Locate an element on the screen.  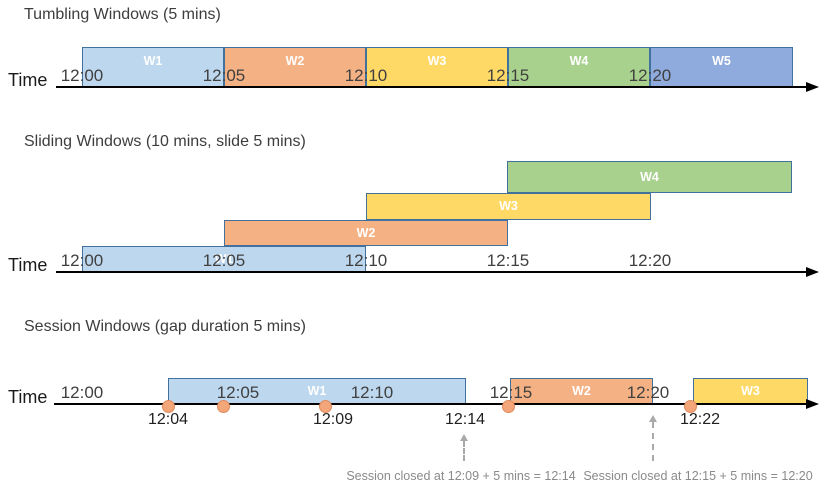
annotation-text-0: Session closed at 12:09 + 5 mins = 12:14 is located at coordinates (461, 476).